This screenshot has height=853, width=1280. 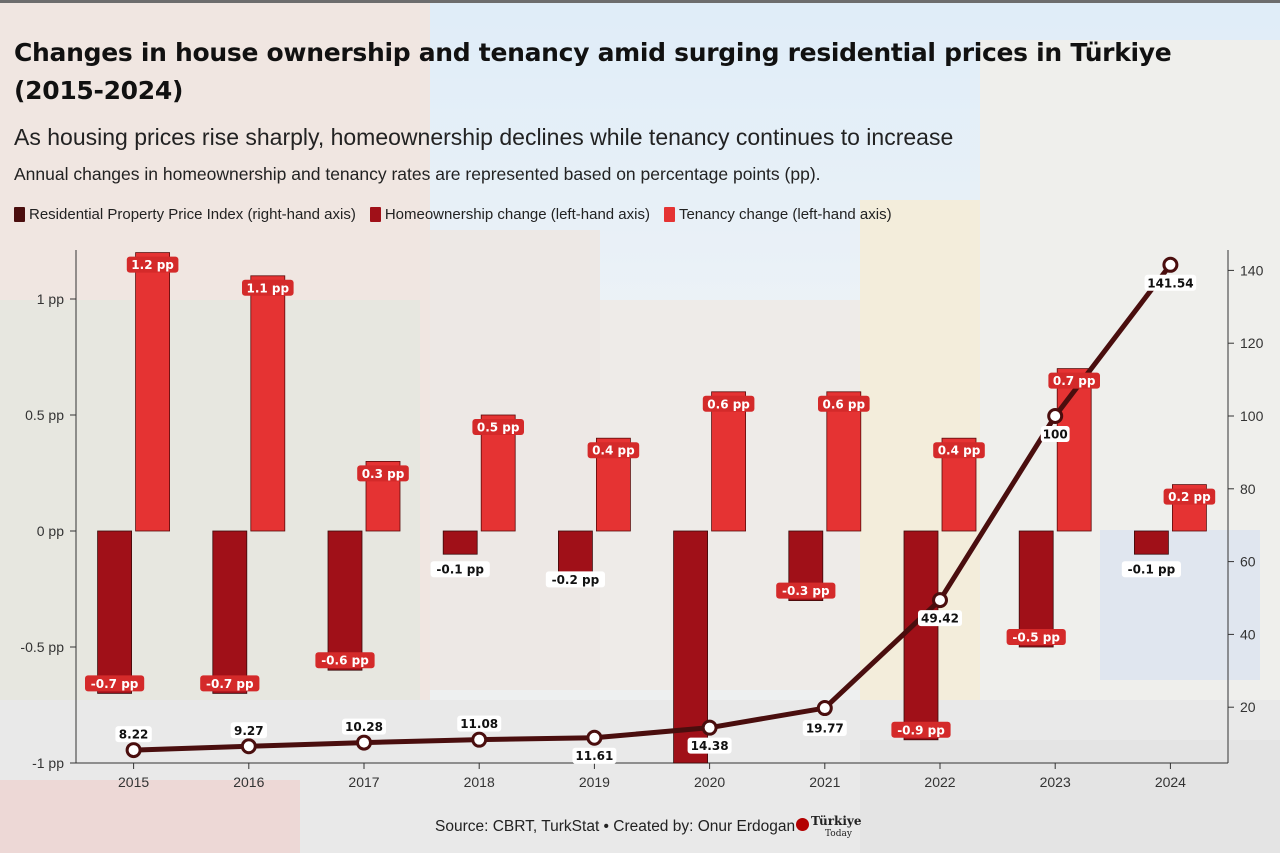 What do you see at coordinates (939, 782) in the screenshot?
I see `x-tick-label: 2022` at bounding box center [939, 782].